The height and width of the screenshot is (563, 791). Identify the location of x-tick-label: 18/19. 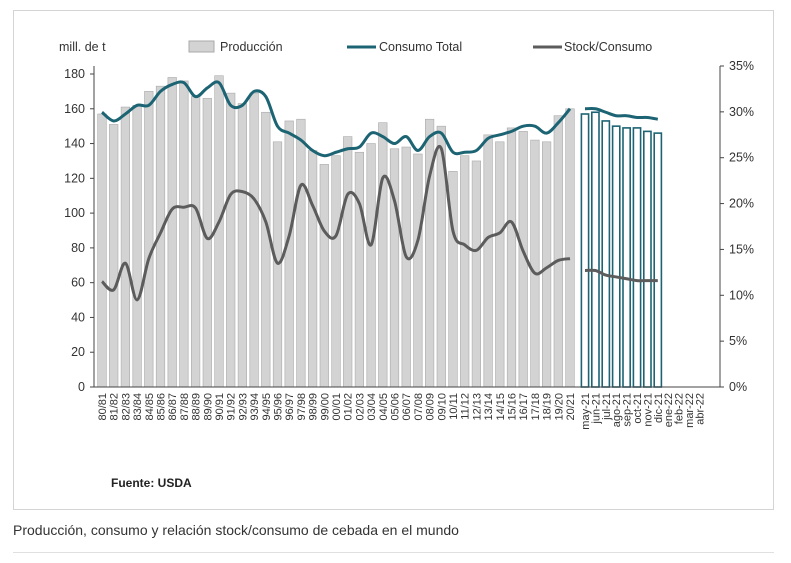
(548, 407).